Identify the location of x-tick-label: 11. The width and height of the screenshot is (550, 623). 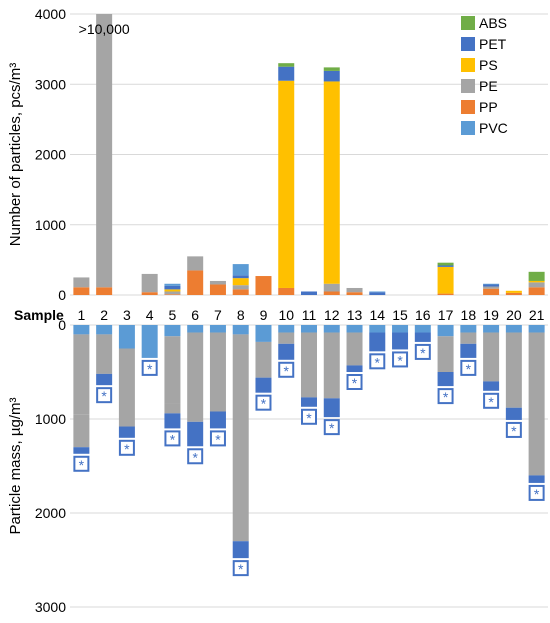
(309, 315).